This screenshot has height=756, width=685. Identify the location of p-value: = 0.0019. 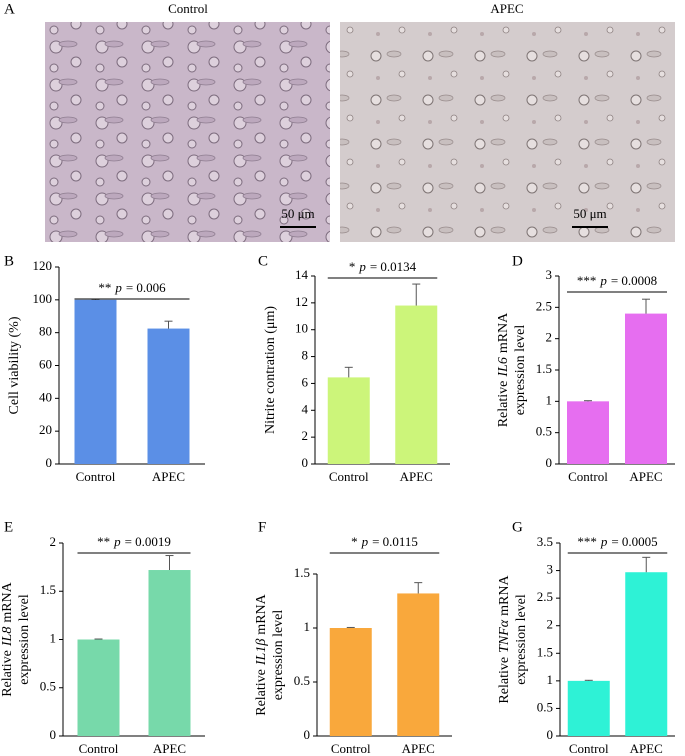
(148, 541).